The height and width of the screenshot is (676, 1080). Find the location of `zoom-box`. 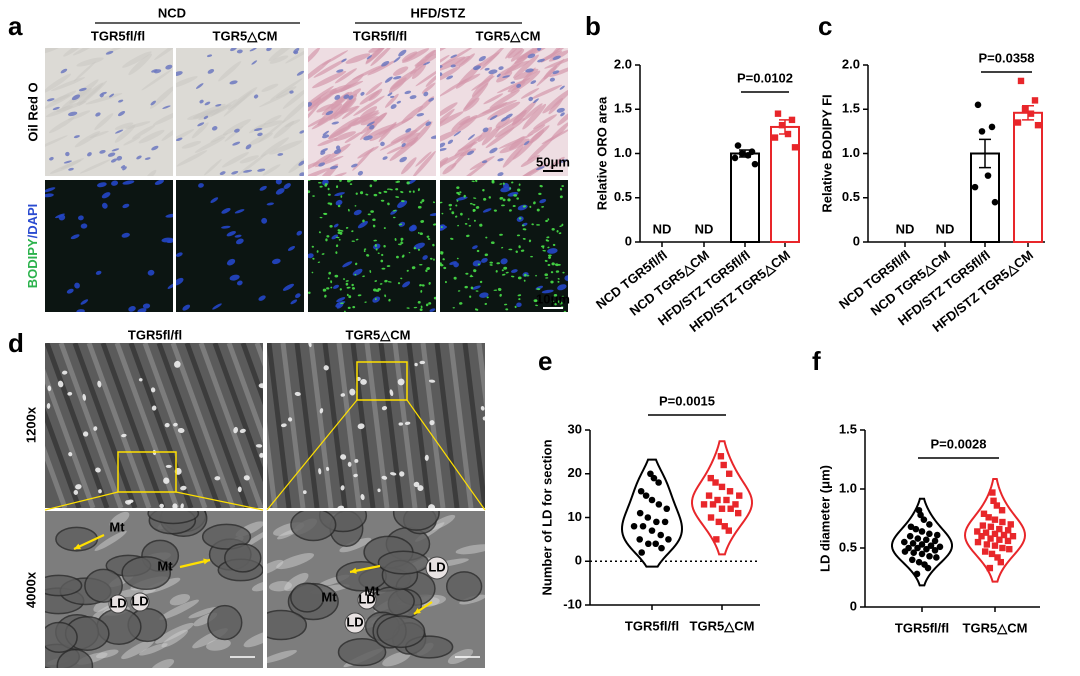

zoom-box is located at coordinates (382, 381).